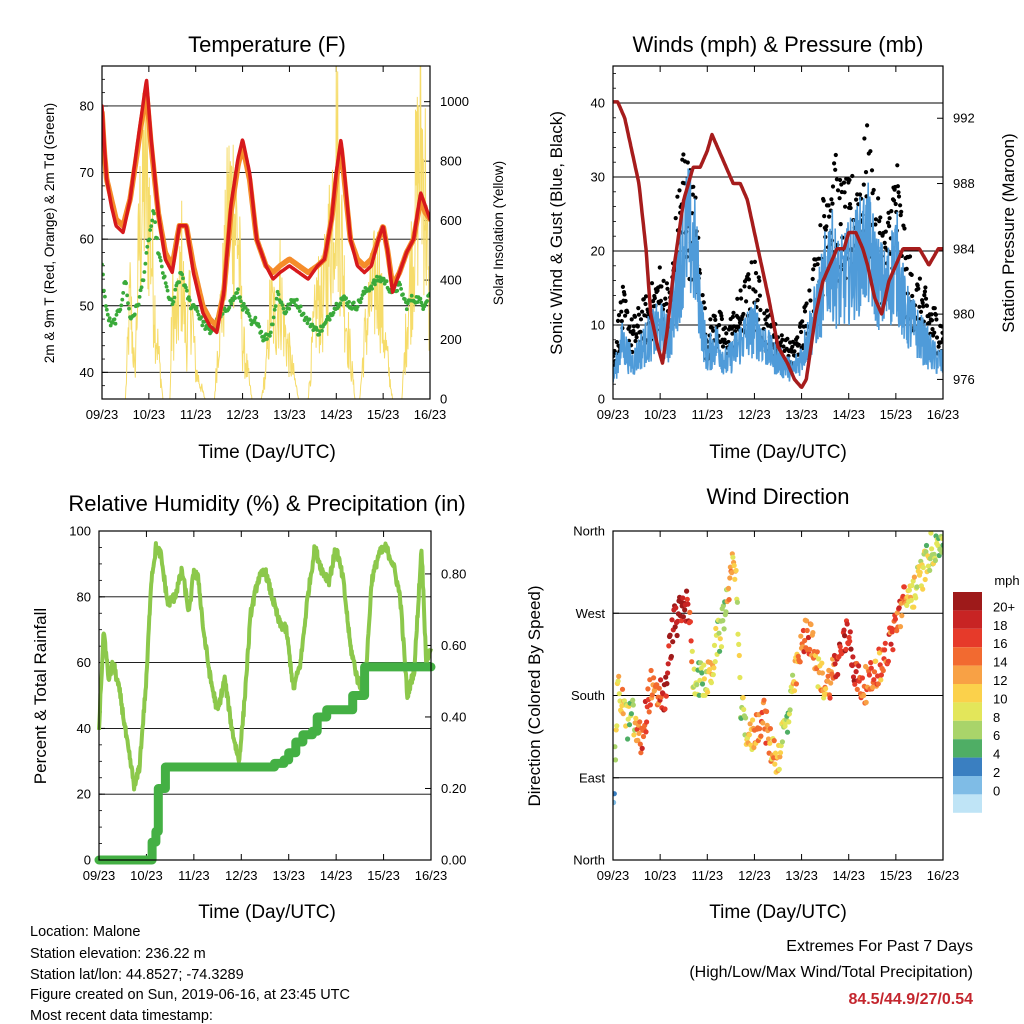 This screenshot has height=1024, width=1024. Describe the element at coordinates (336, 875) in the screenshot. I see `humidity-xtick-label: 14/23` at that location.